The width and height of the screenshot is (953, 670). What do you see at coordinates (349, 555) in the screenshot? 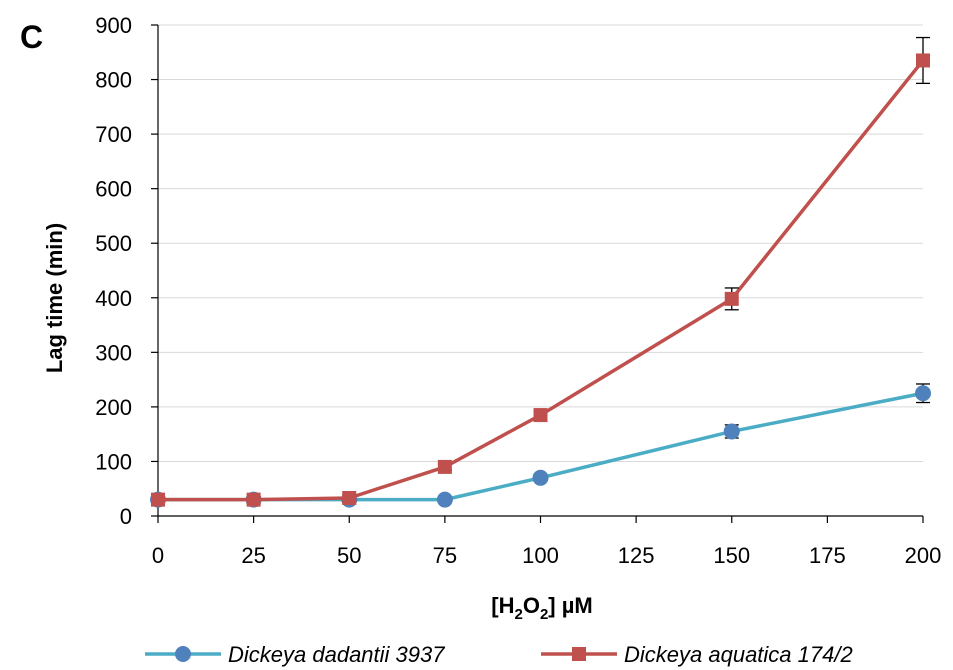
I see `x-tick-label-50: 50` at bounding box center [349, 555].